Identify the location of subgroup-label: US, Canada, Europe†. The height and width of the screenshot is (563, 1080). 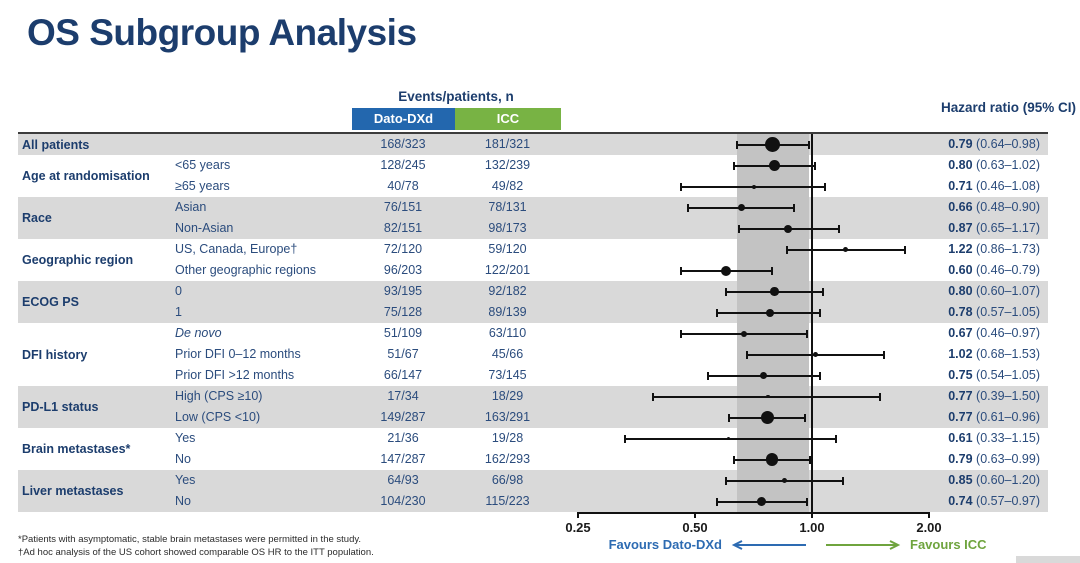
(236, 249).